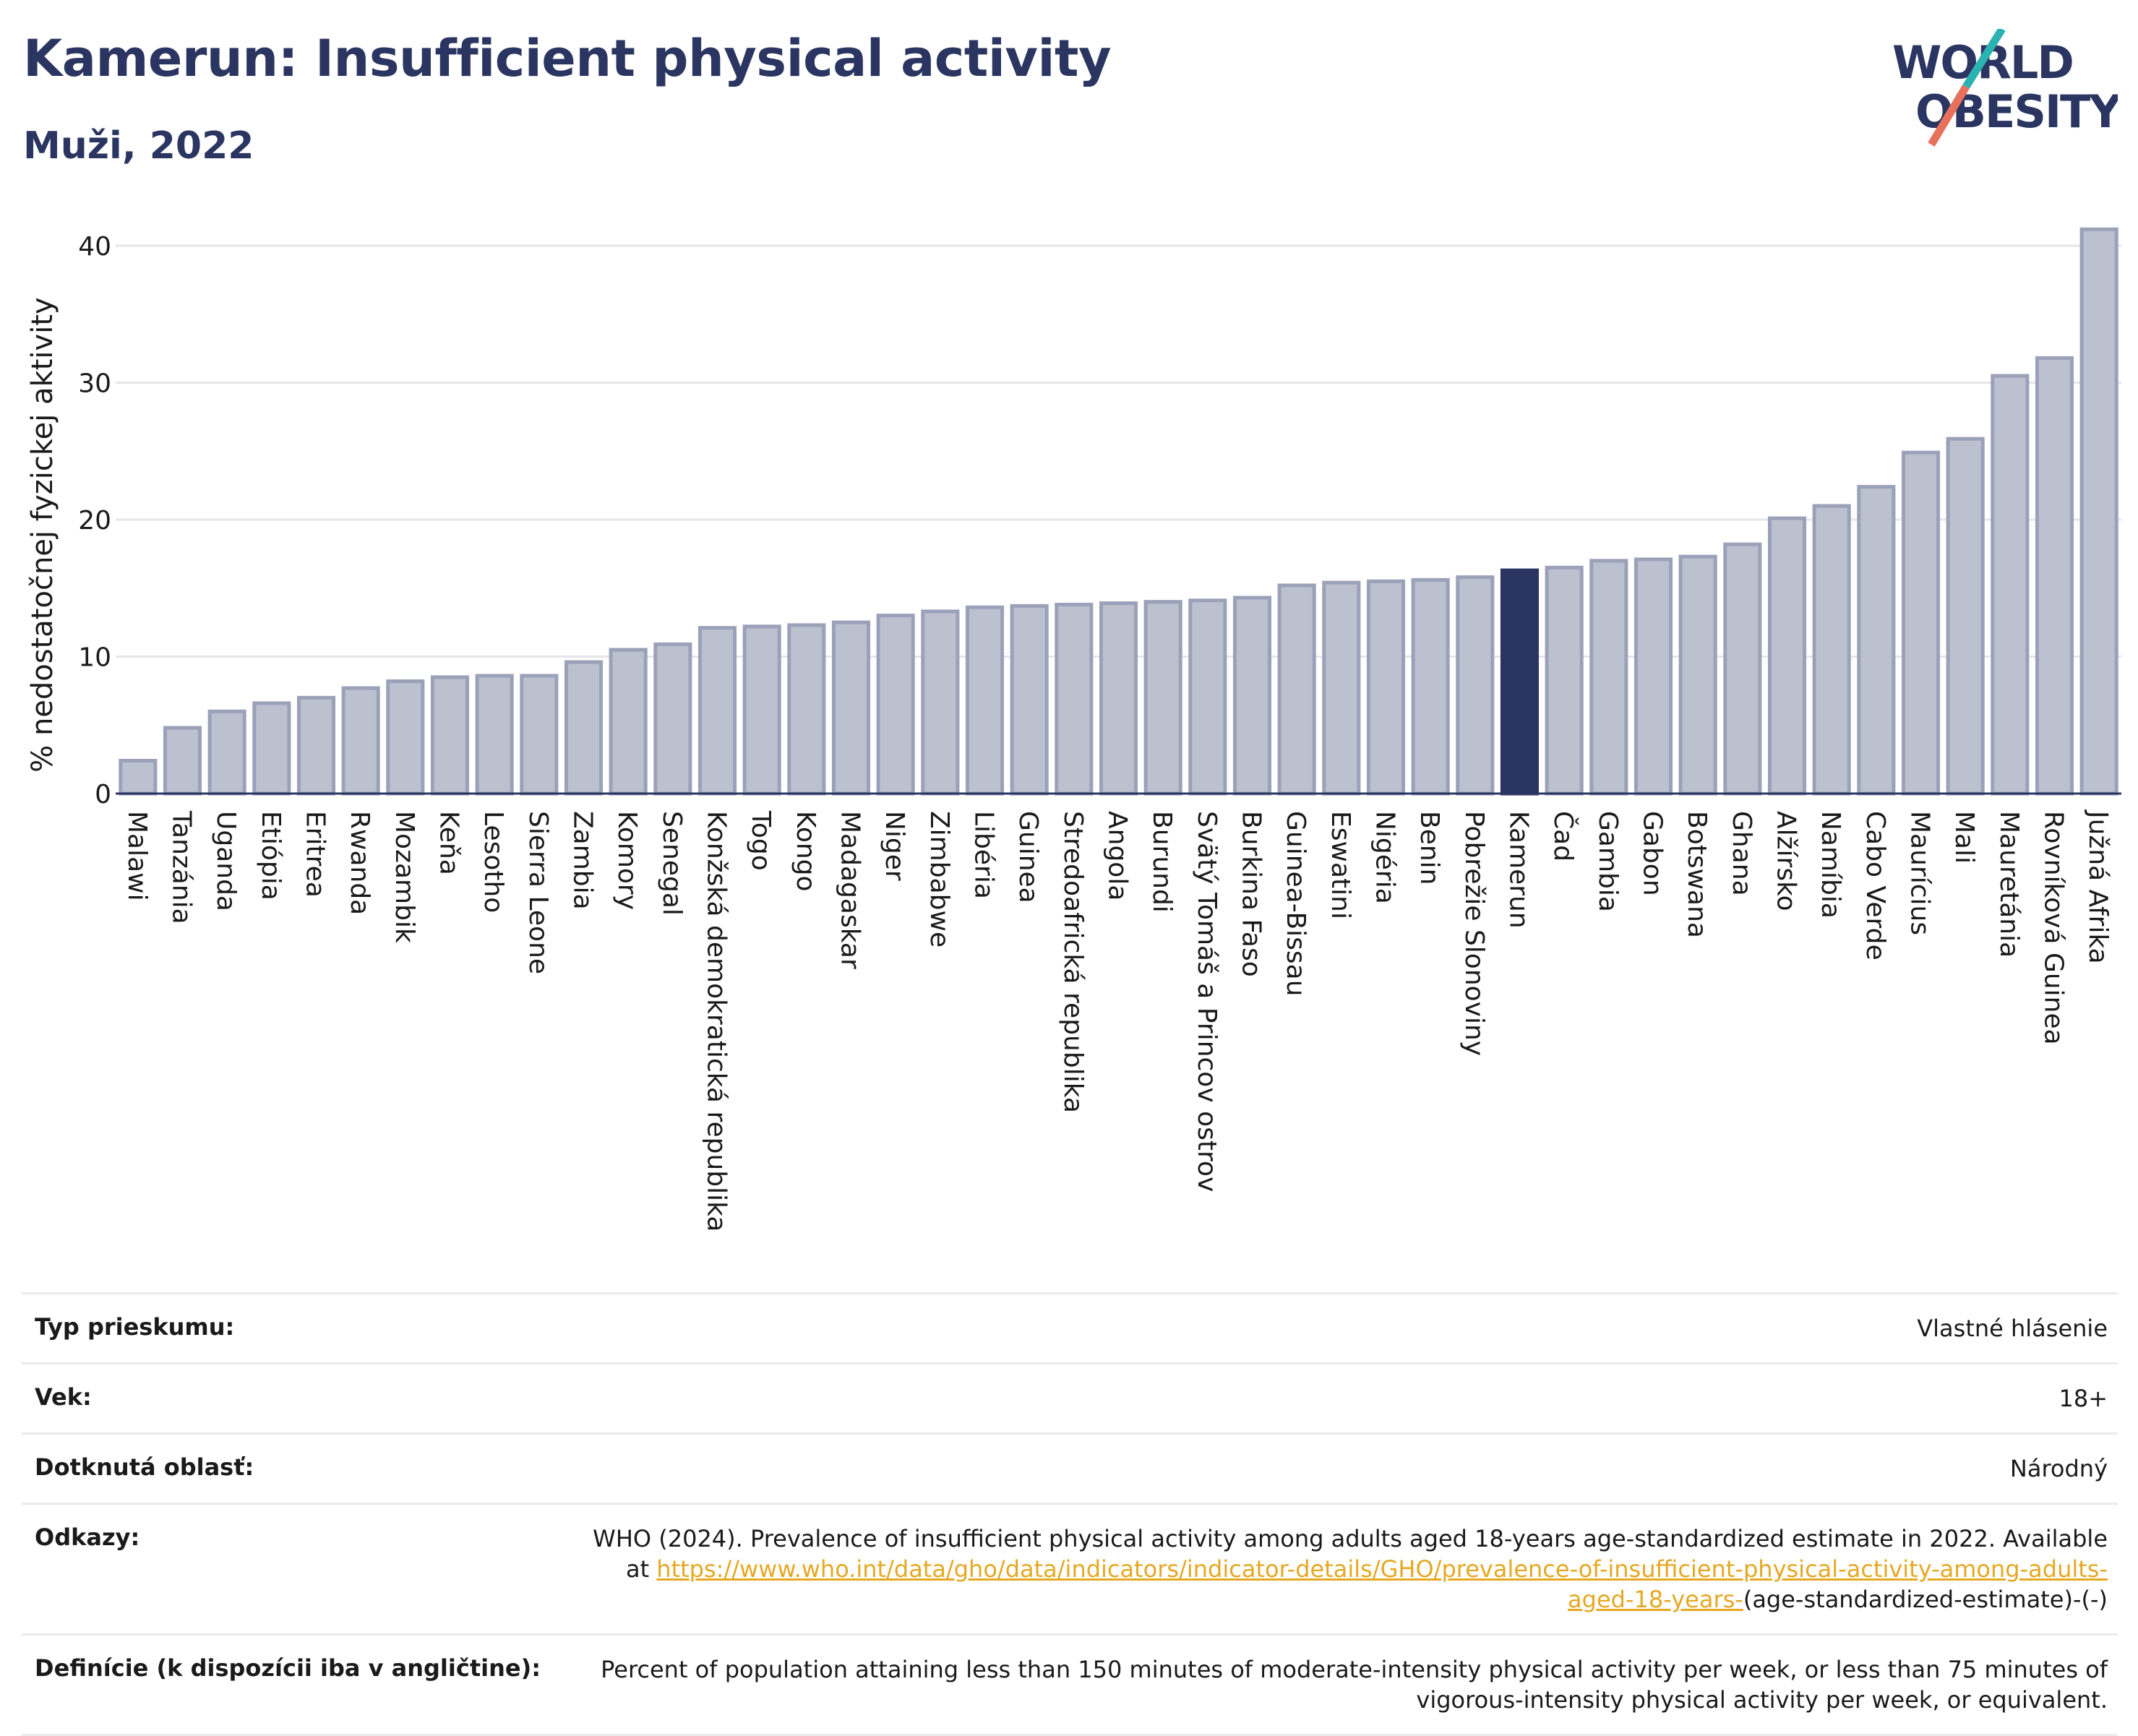  I want to click on meta-key: Dotknutá oblasť:, so click(144, 1467).